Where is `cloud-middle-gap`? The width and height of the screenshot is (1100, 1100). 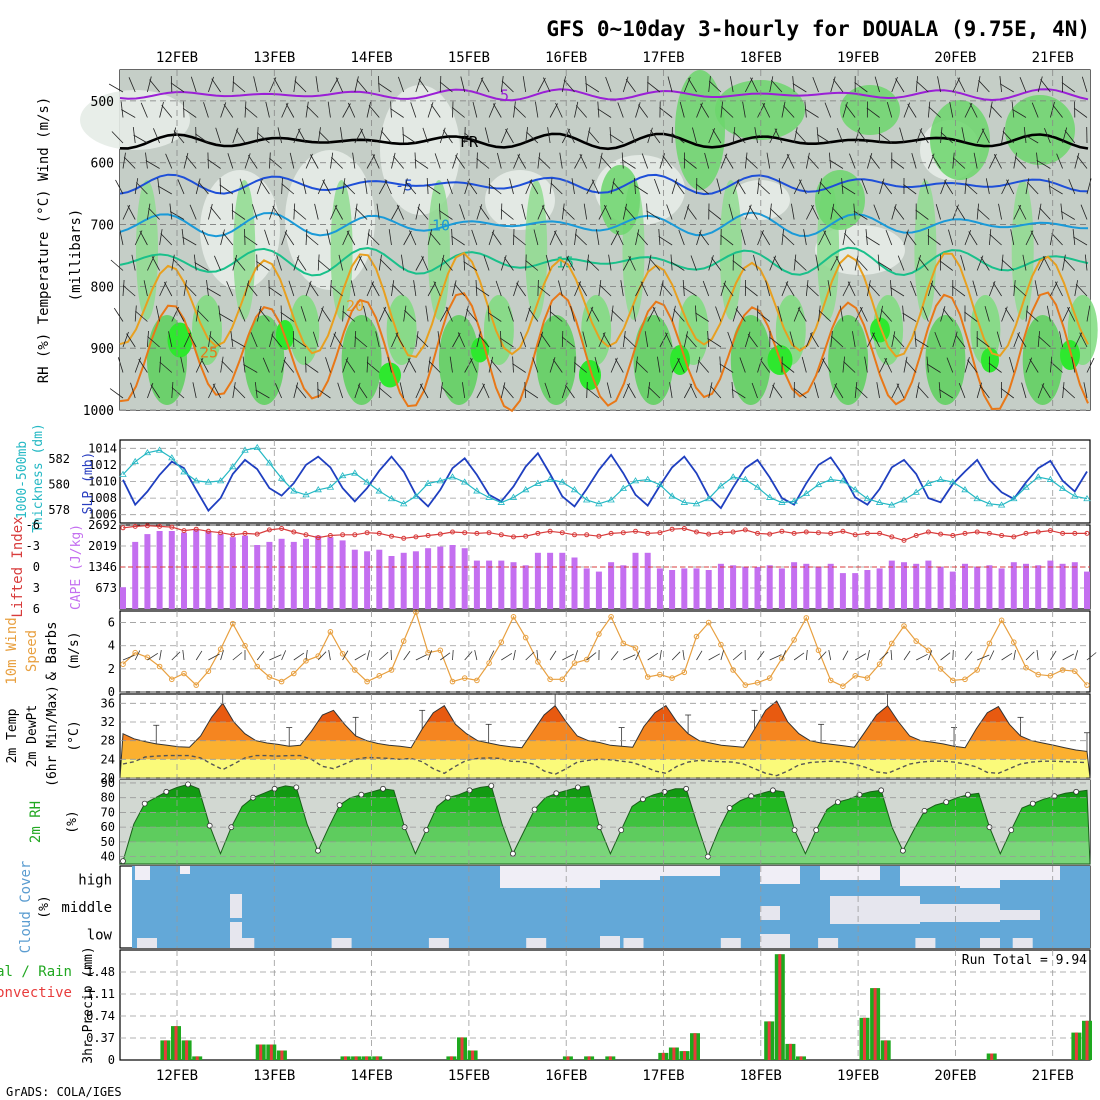
cloud-middle-gap is located at coordinates (770, 913).